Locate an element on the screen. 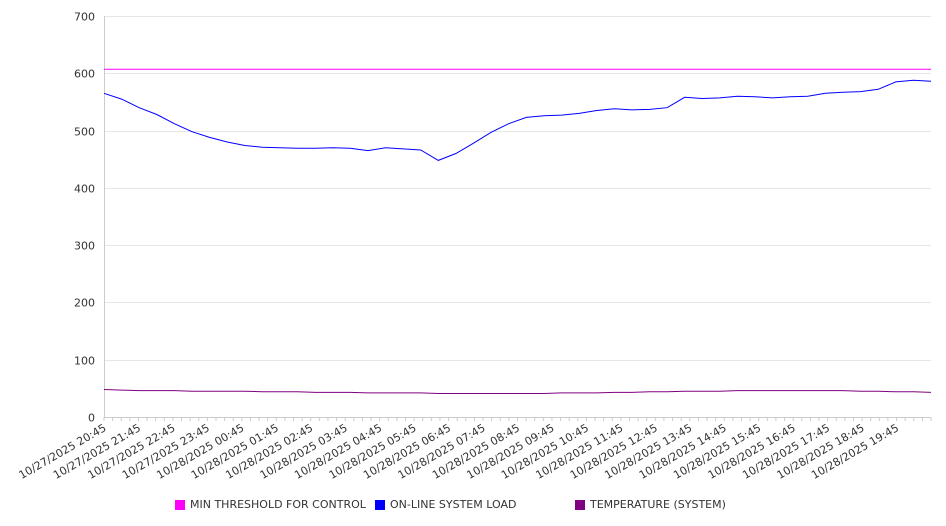 The width and height of the screenshot is (946, 526). legend-label: TEMPERATURE (SYSTEM) is located at coordinates (658, 504).